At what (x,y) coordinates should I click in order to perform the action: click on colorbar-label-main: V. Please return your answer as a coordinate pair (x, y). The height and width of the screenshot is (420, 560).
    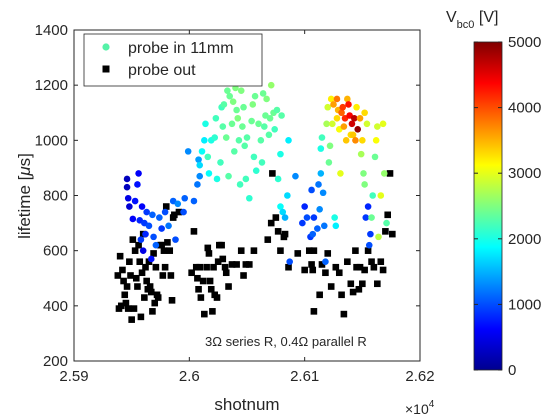
    Looking at the image, I should click on (451, 17).